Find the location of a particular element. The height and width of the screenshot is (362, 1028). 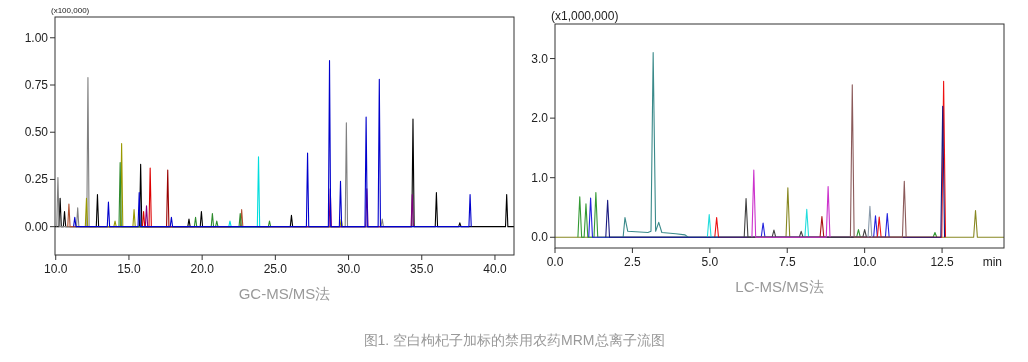

y-tick-label: 1.0 is located at coordinates (540, 177).